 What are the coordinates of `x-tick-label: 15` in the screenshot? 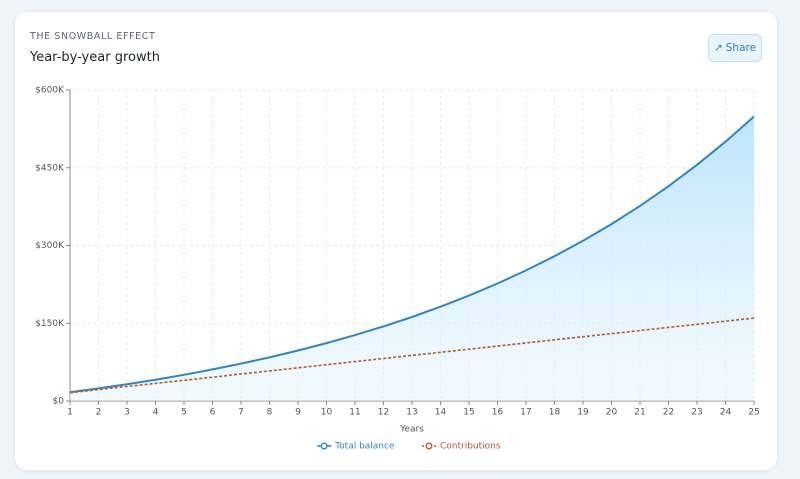 It's located at (468, 413).